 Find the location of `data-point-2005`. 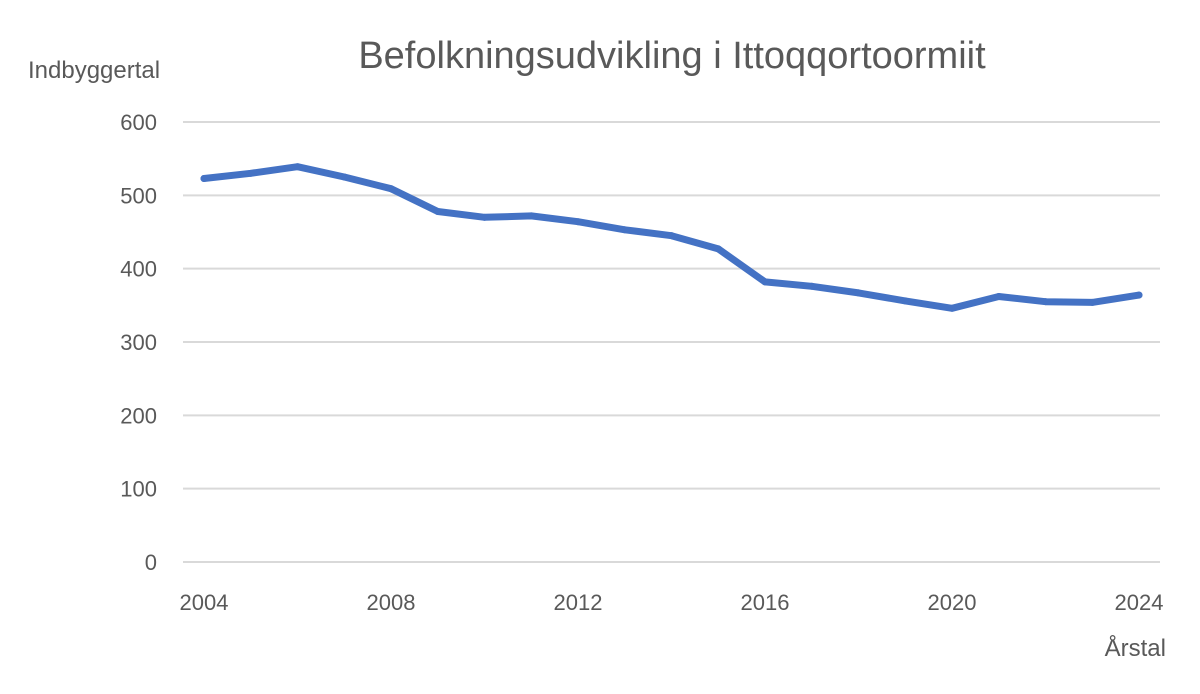

data-point-2005 is located at coordinates (251, 173).